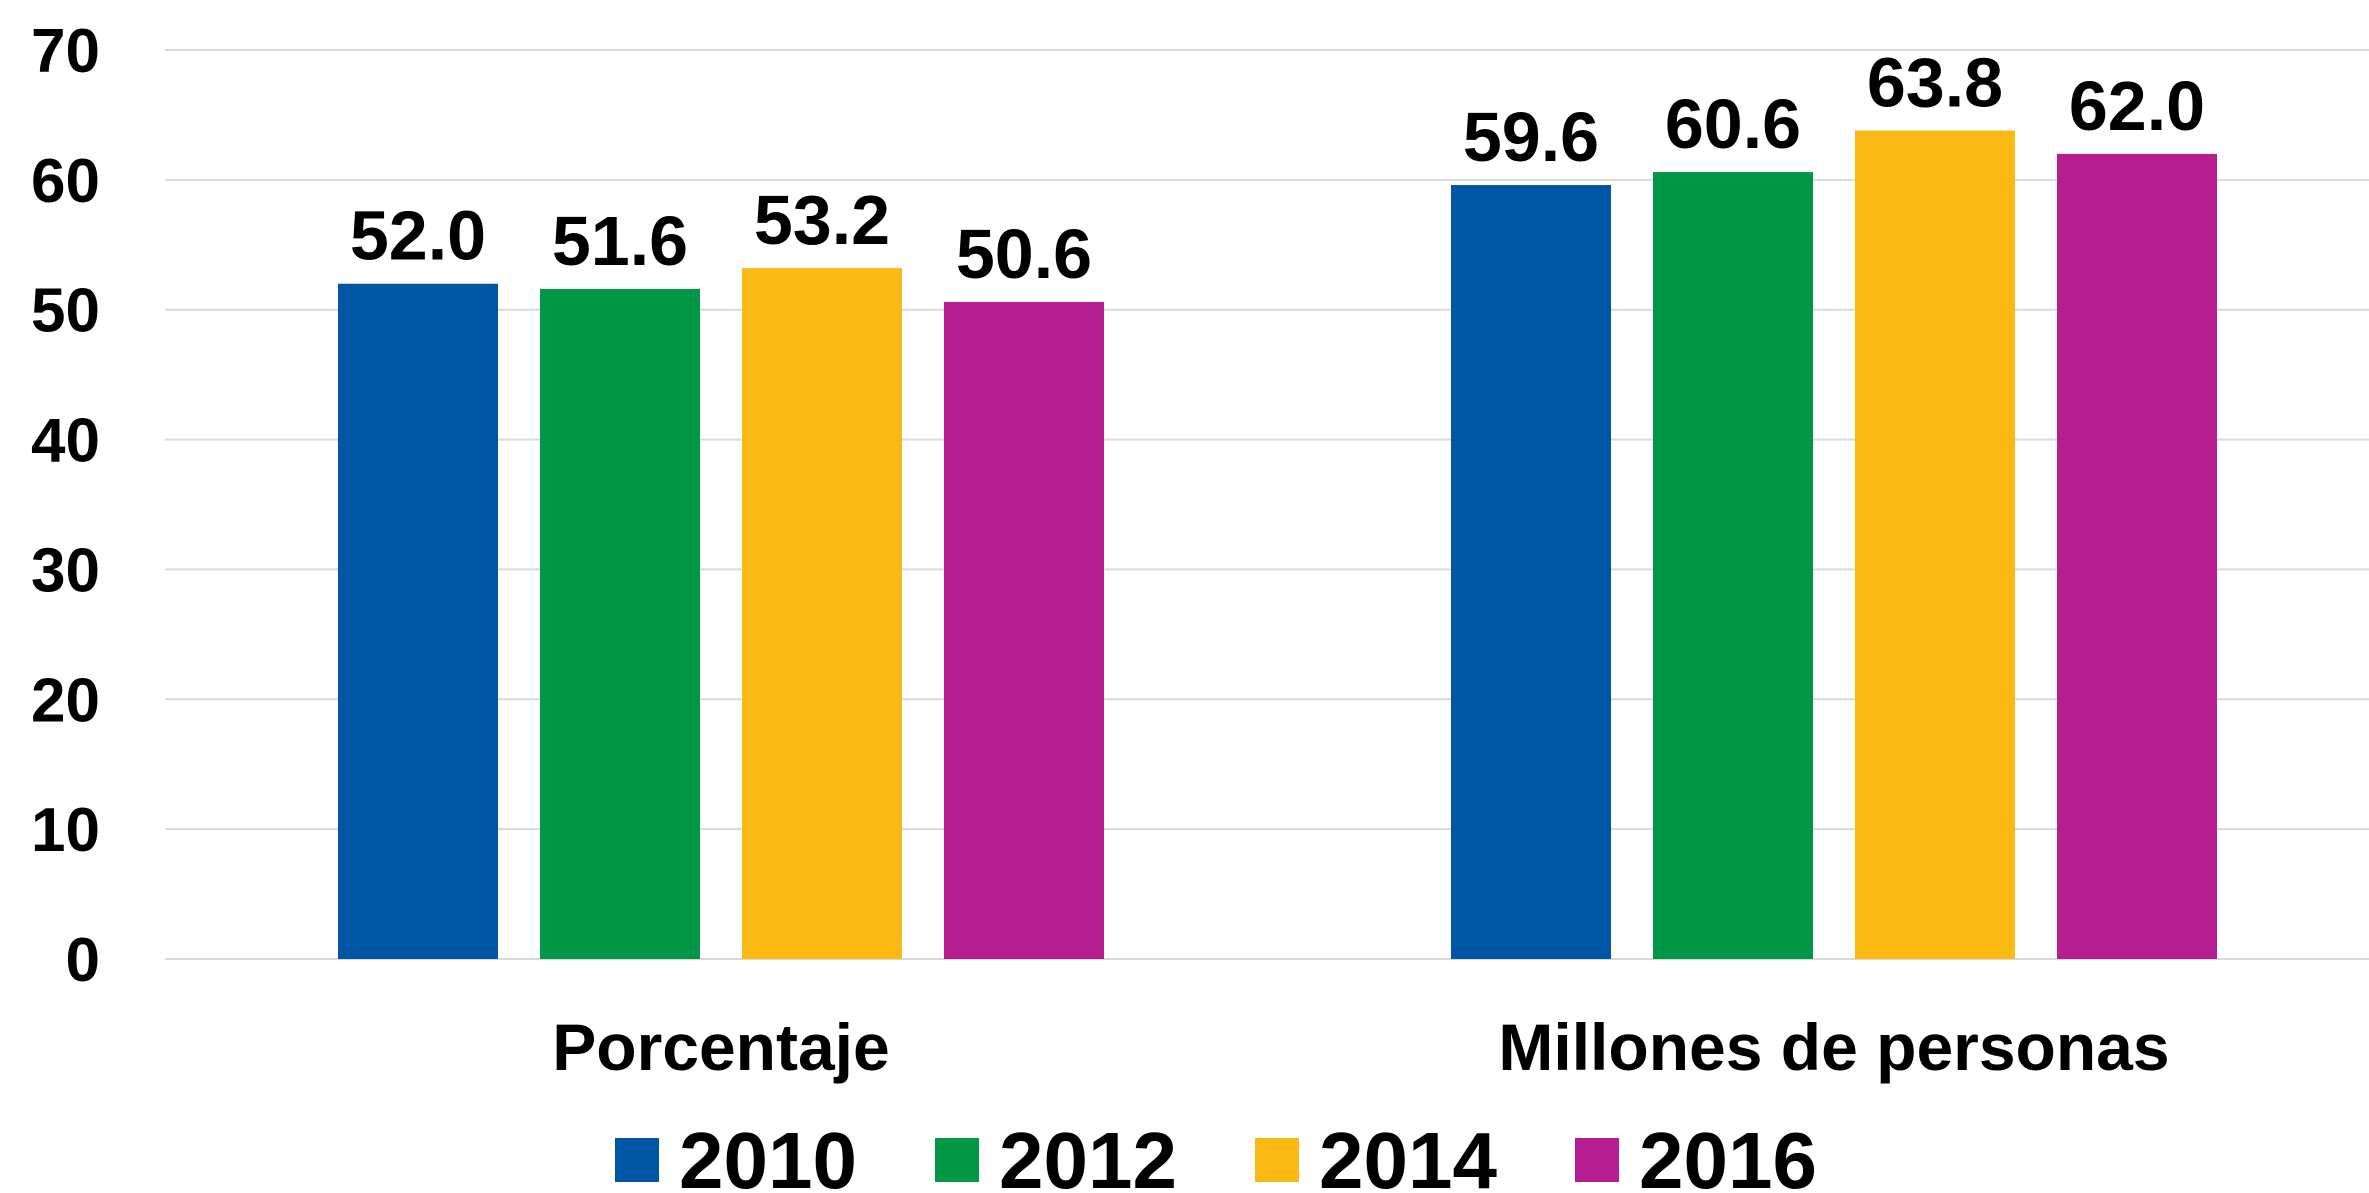 The height and width of the screenshot is (1193, 2369). I want to click on value-label: 52.0, so click(418, 236).